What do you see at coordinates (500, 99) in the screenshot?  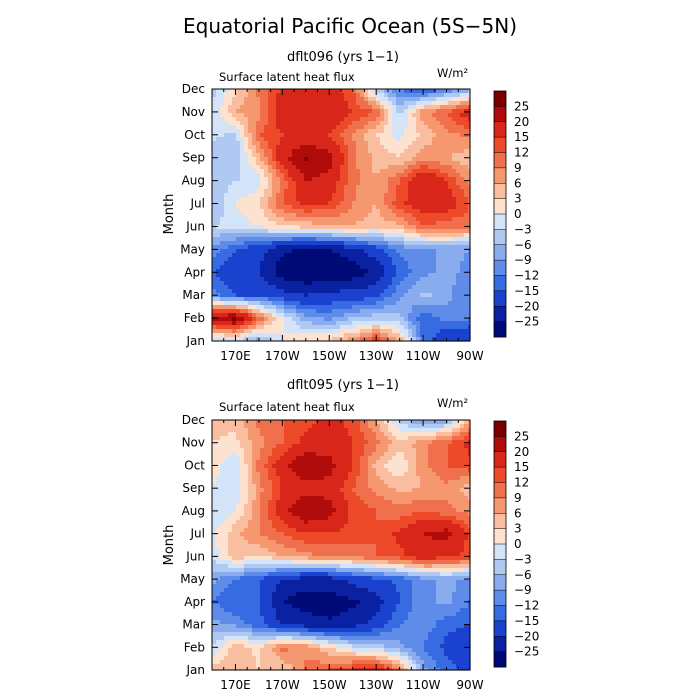 I see `colorbar-swatch` at bounding box center [500, 99].